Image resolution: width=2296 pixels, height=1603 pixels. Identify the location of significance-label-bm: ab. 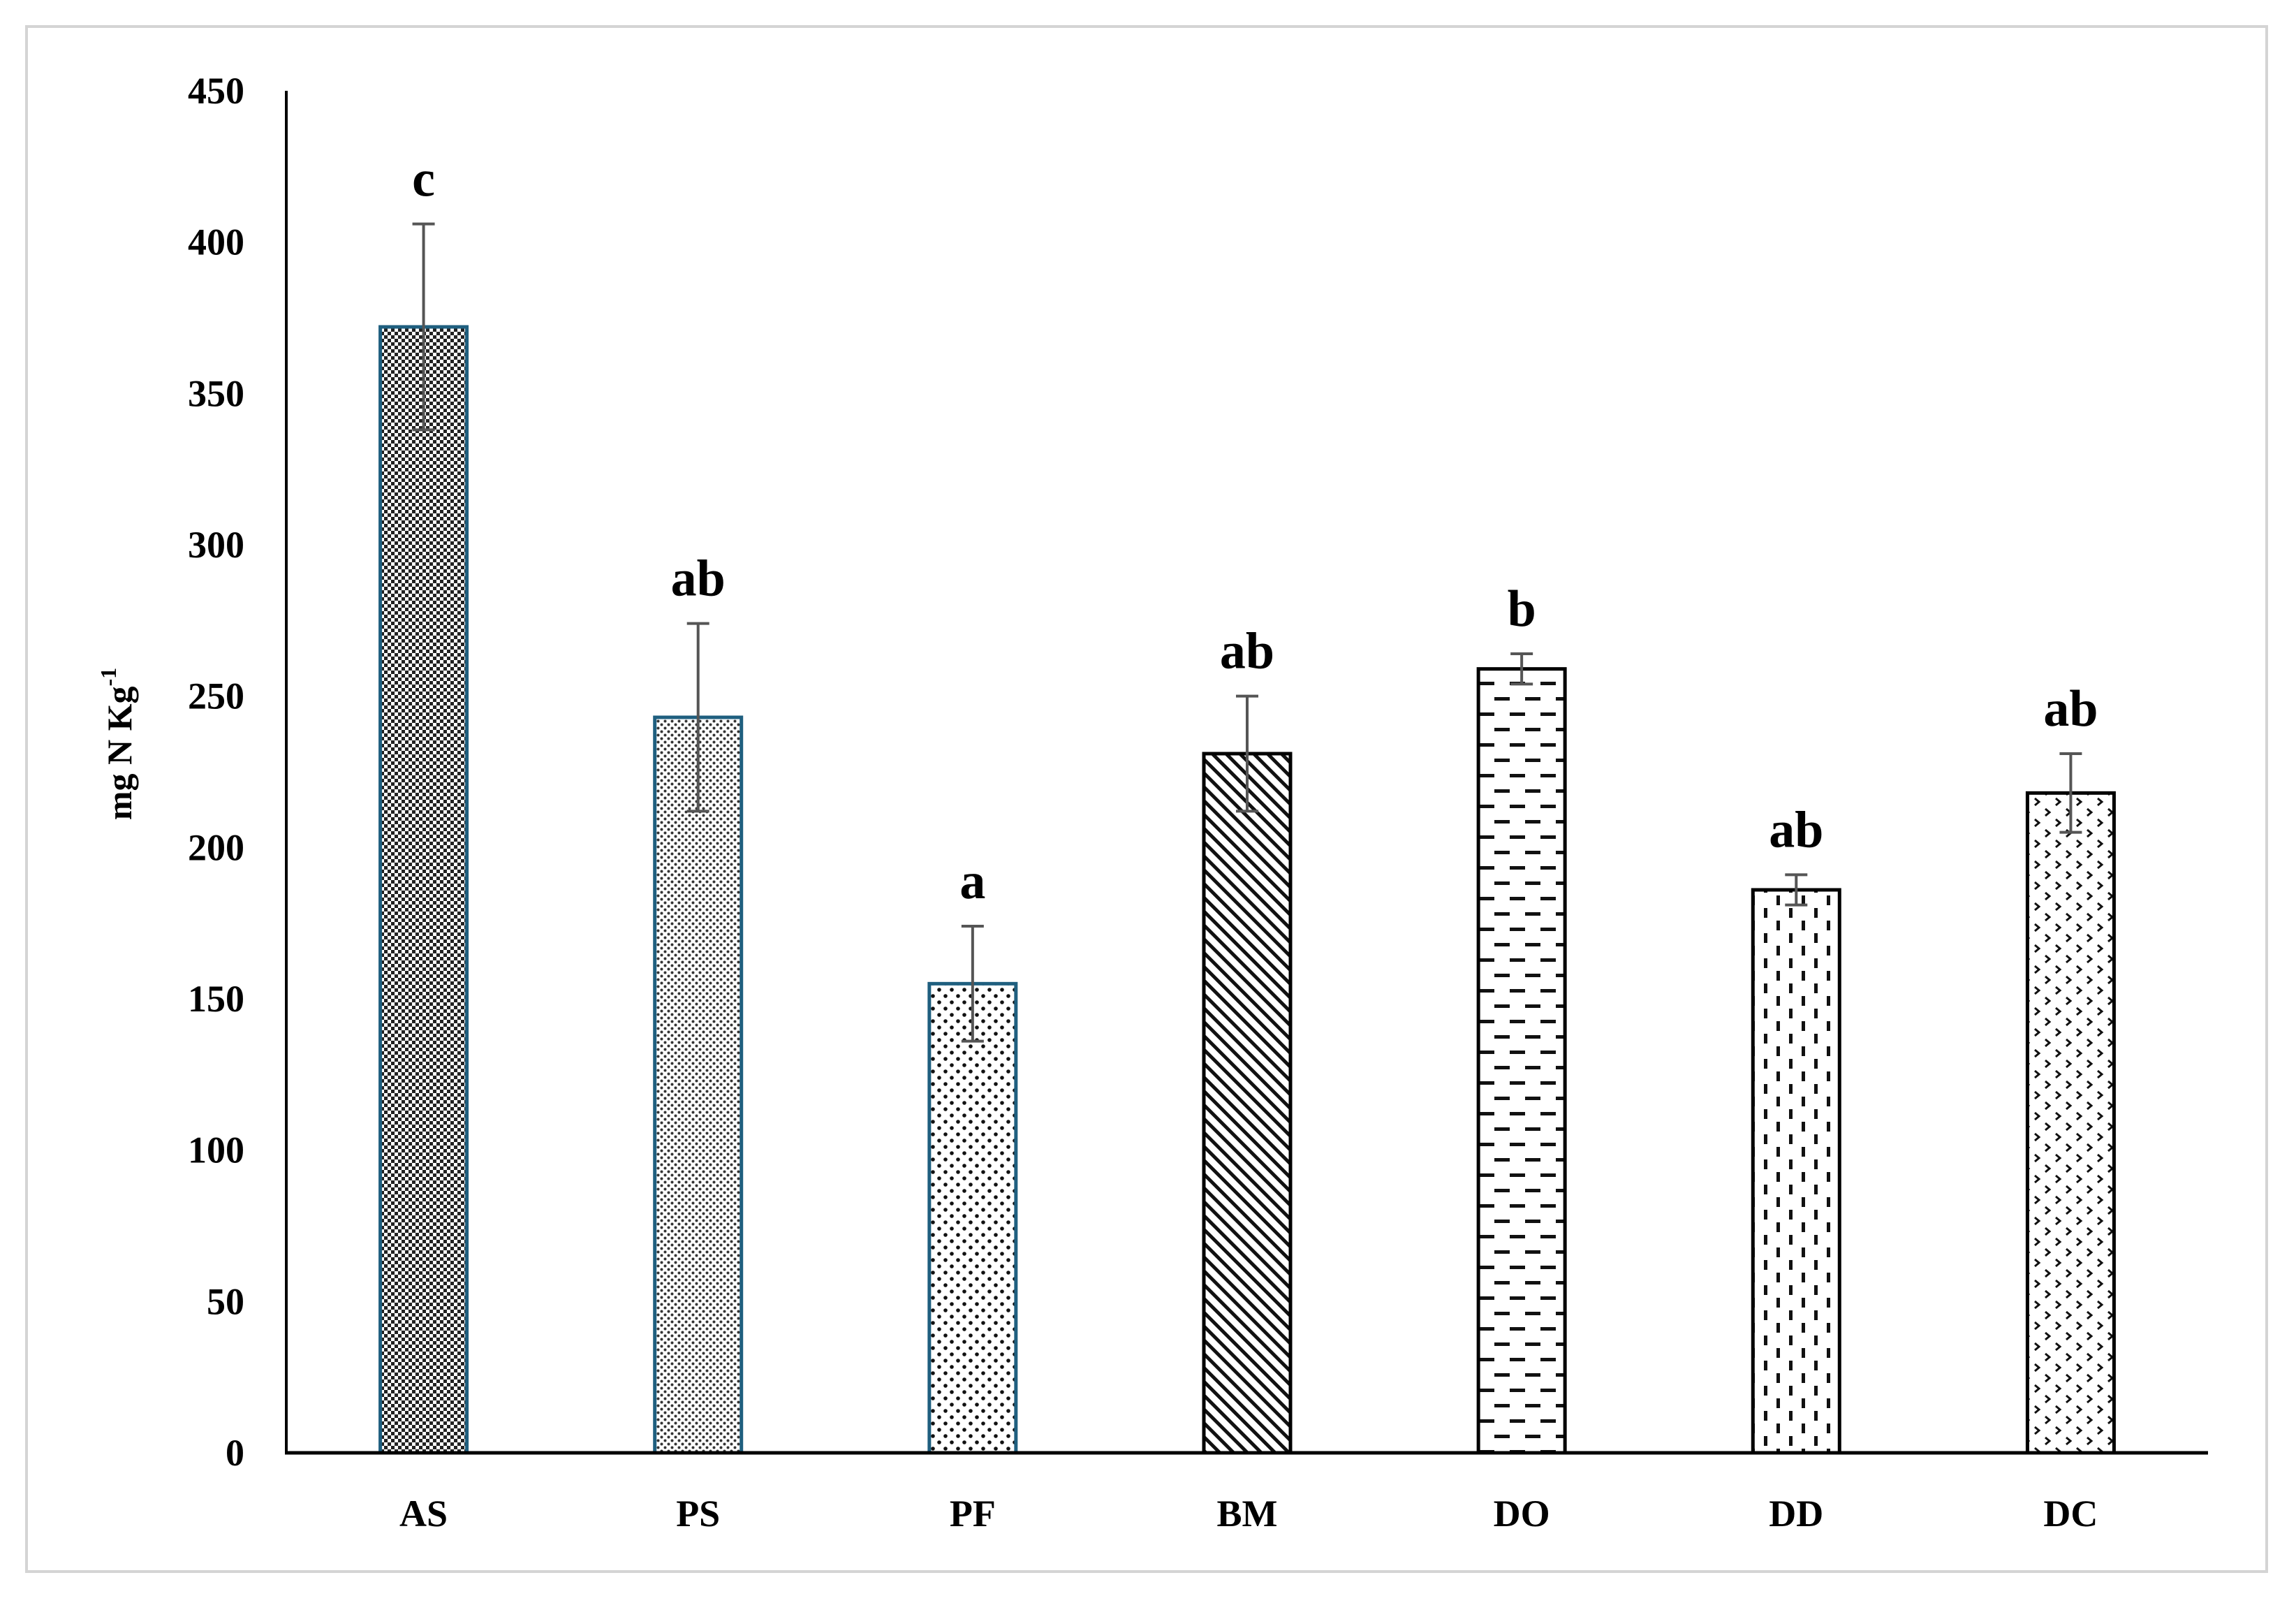
(1247, 651).